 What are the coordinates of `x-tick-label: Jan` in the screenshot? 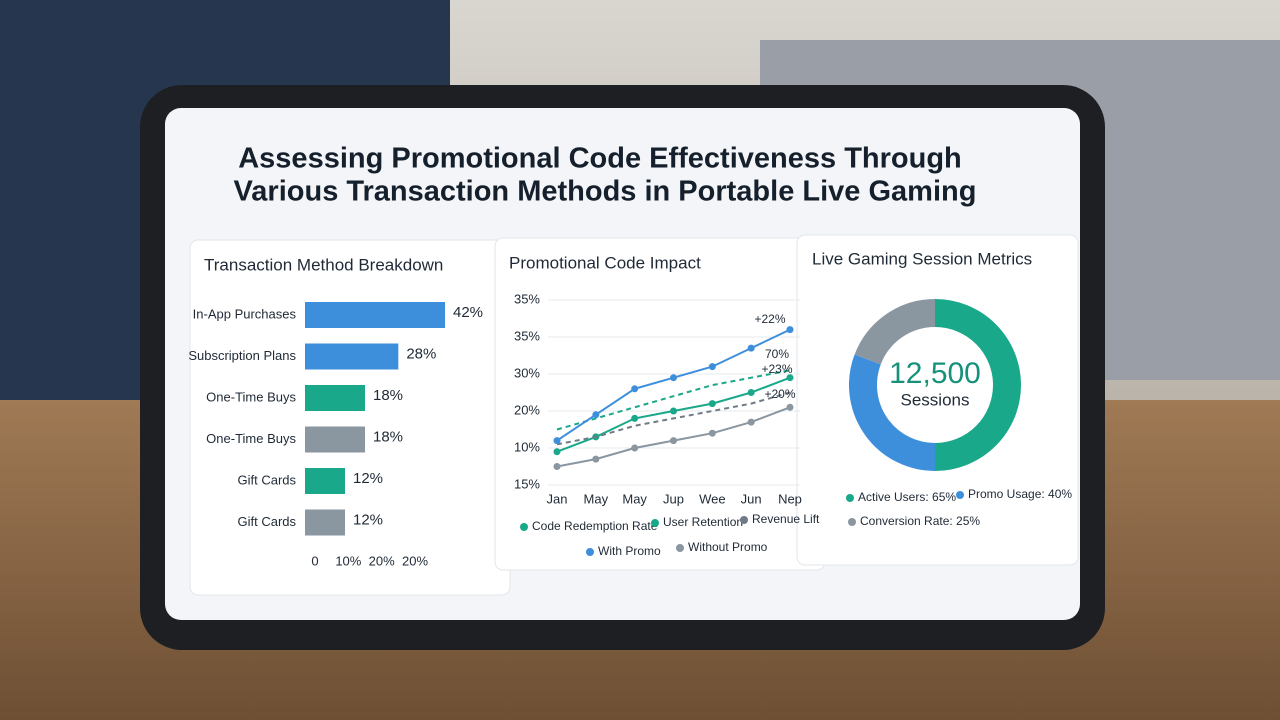 It's located at (557, 498).